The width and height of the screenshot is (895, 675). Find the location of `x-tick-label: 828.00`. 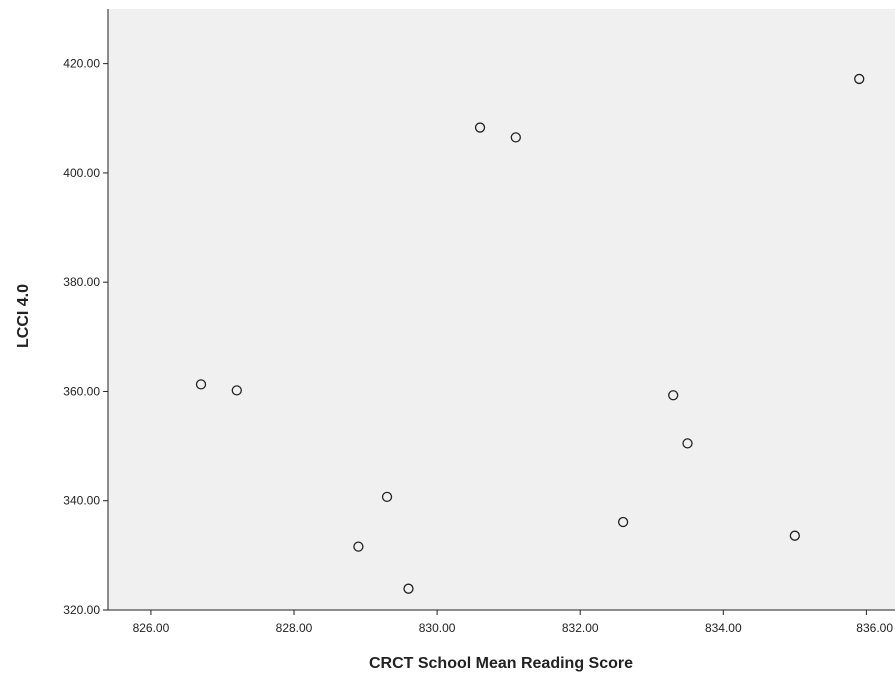

x-tick-label: 828.00 is located at coordinates (294, 628).